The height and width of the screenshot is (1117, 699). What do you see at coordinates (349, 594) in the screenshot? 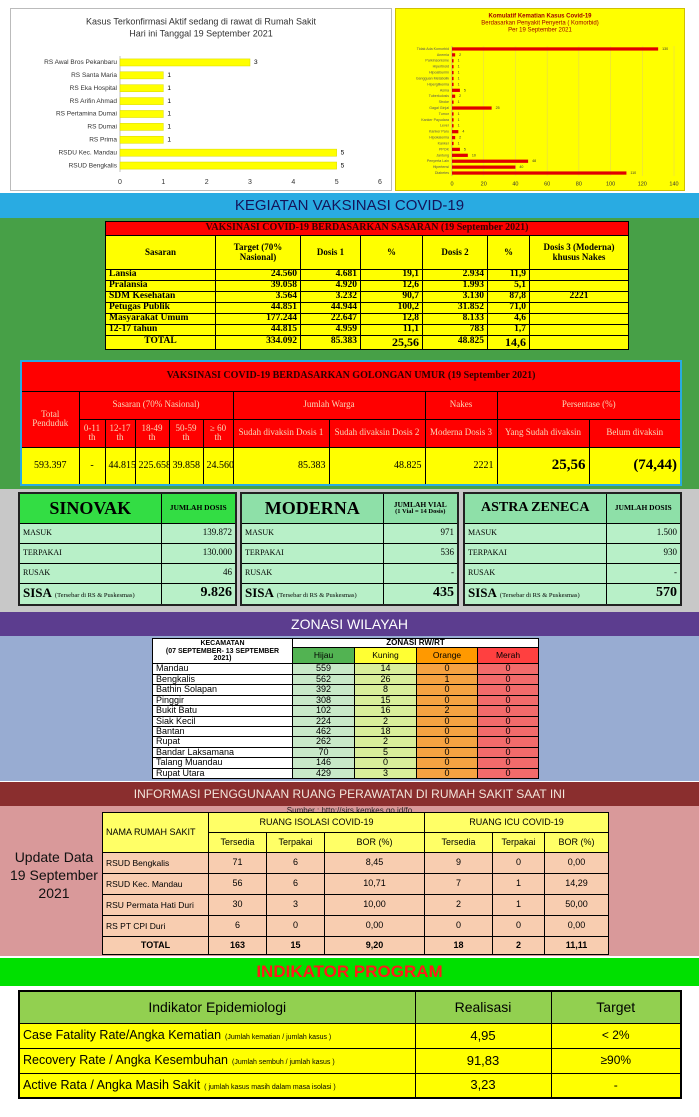
I see `table-row: SISA (Tersebar di RS & Puskesmas) 435` at bounding box center [349, 594].